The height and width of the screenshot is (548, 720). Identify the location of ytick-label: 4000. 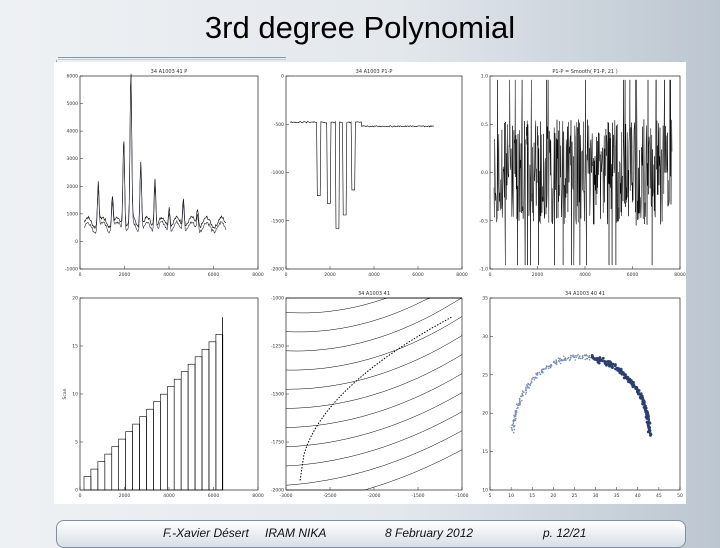
(73, 132).